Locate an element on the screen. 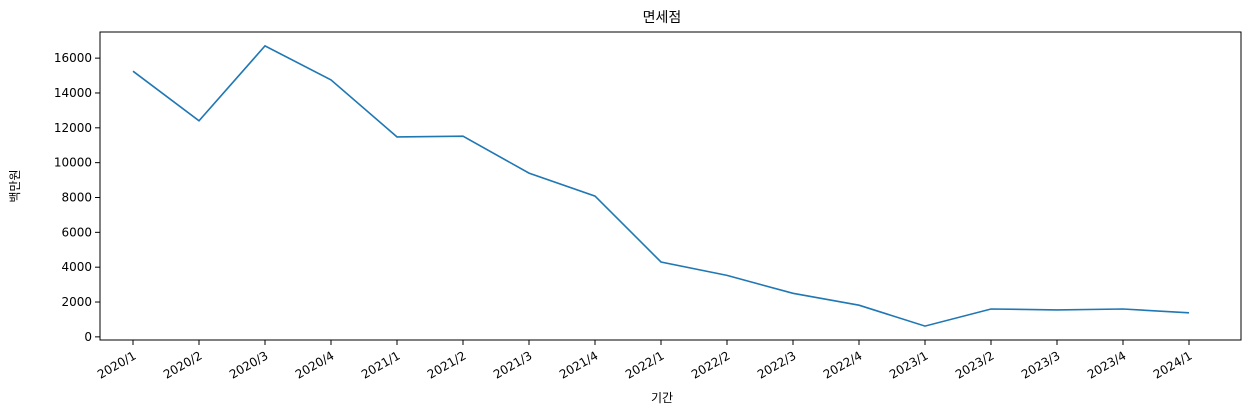  y-tick-label: 2000 is located at coordinates (76, 302).